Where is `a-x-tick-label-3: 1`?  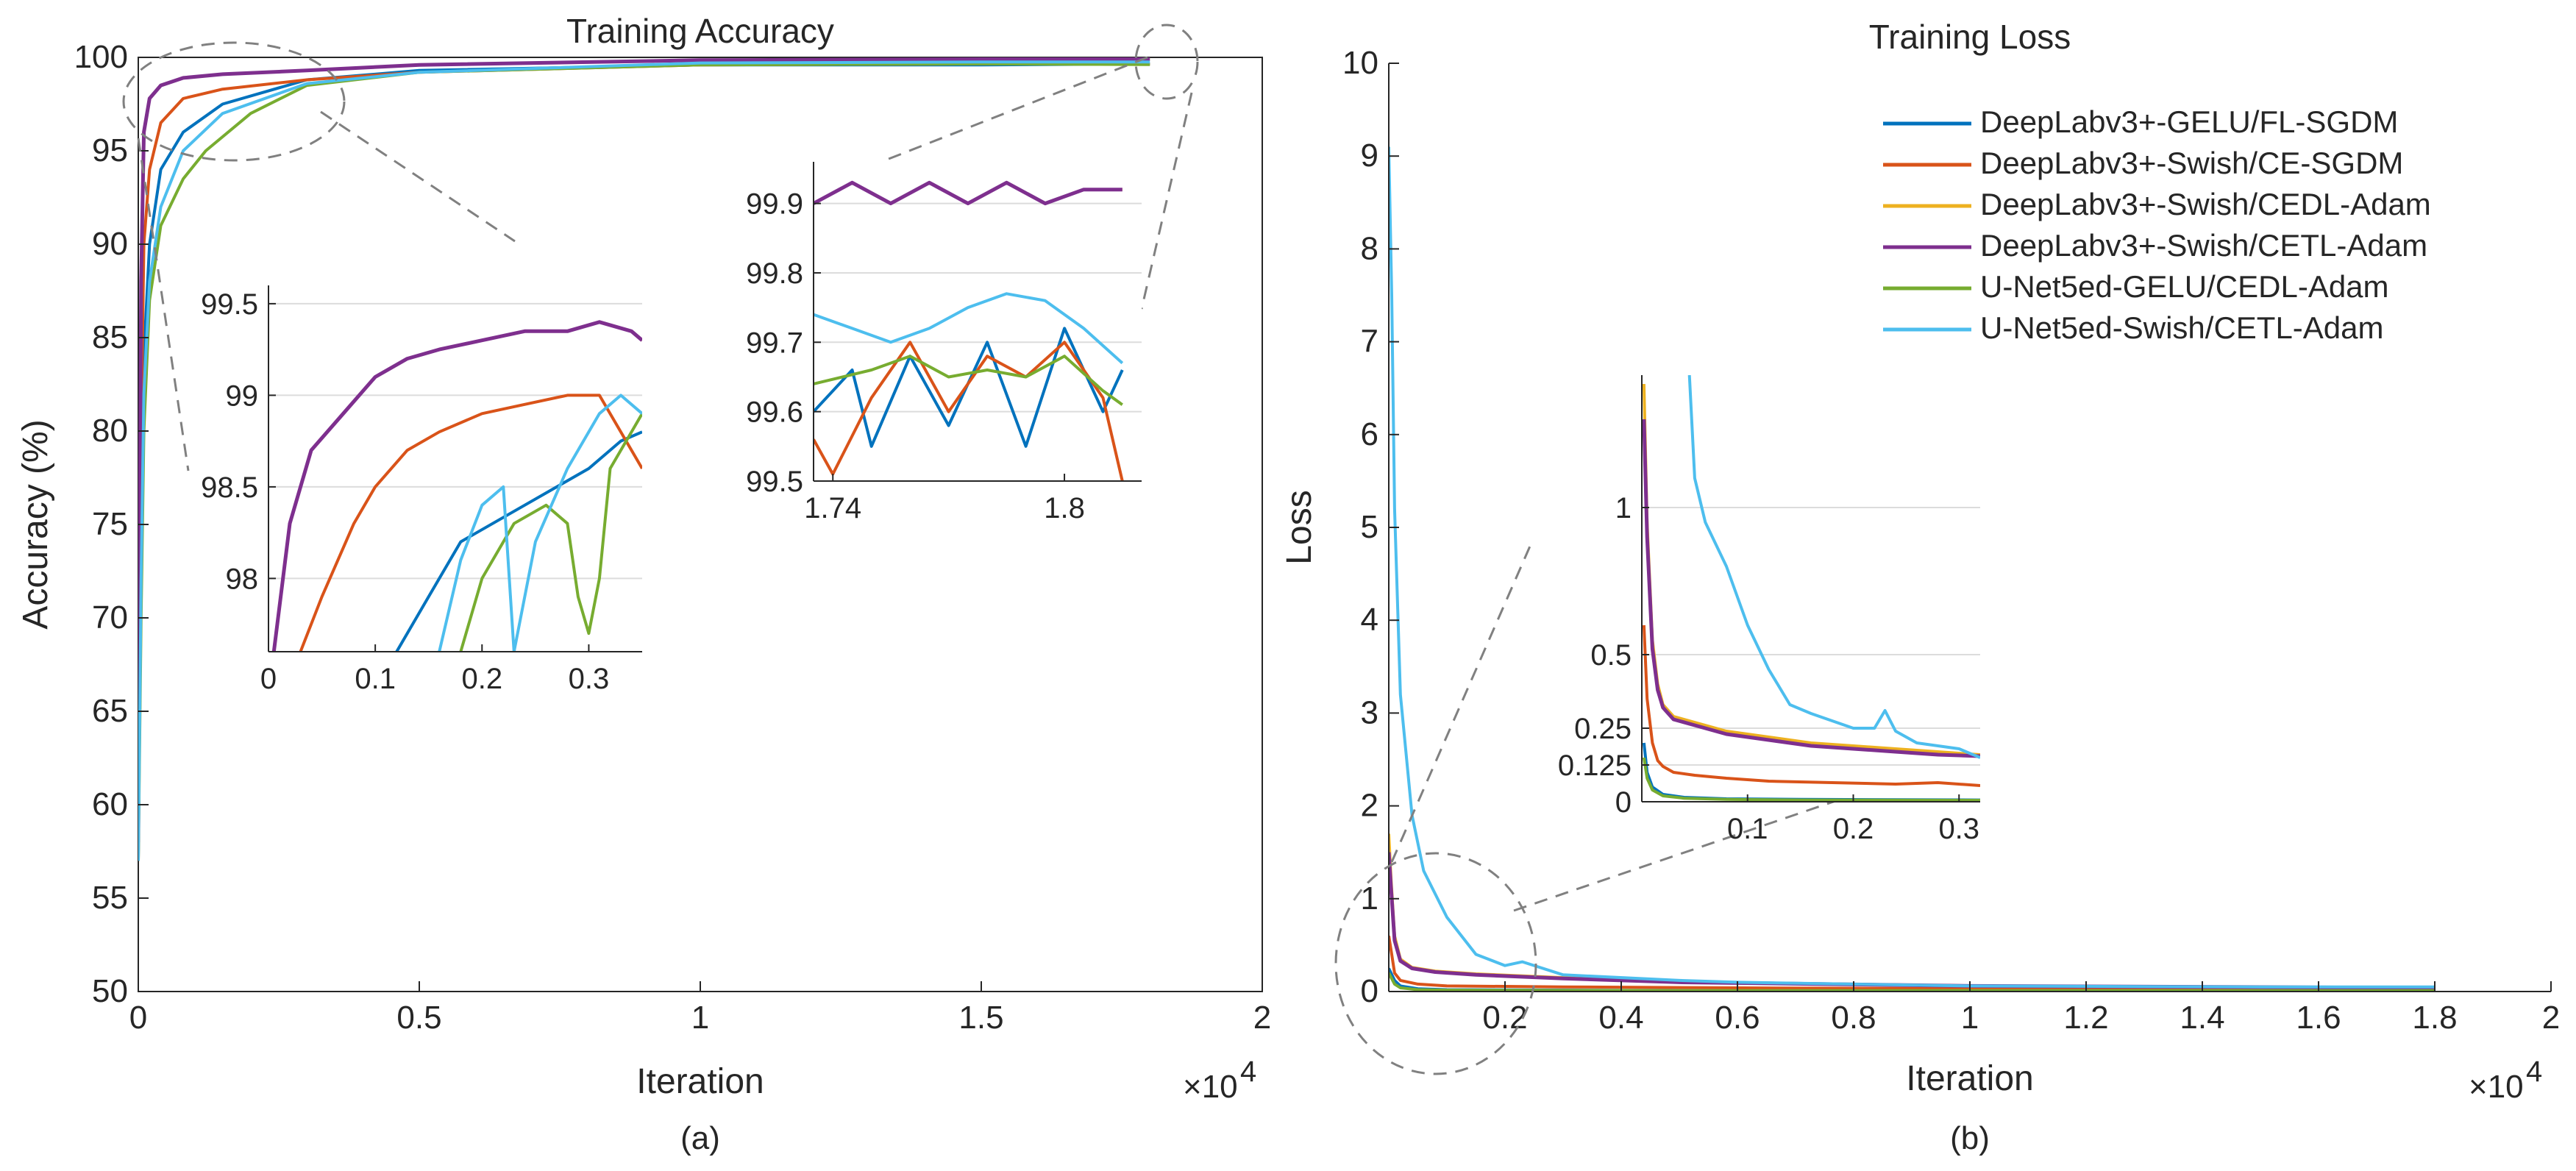 a-x-tick-label-3: 1 is located at coordinates (700, 1018).